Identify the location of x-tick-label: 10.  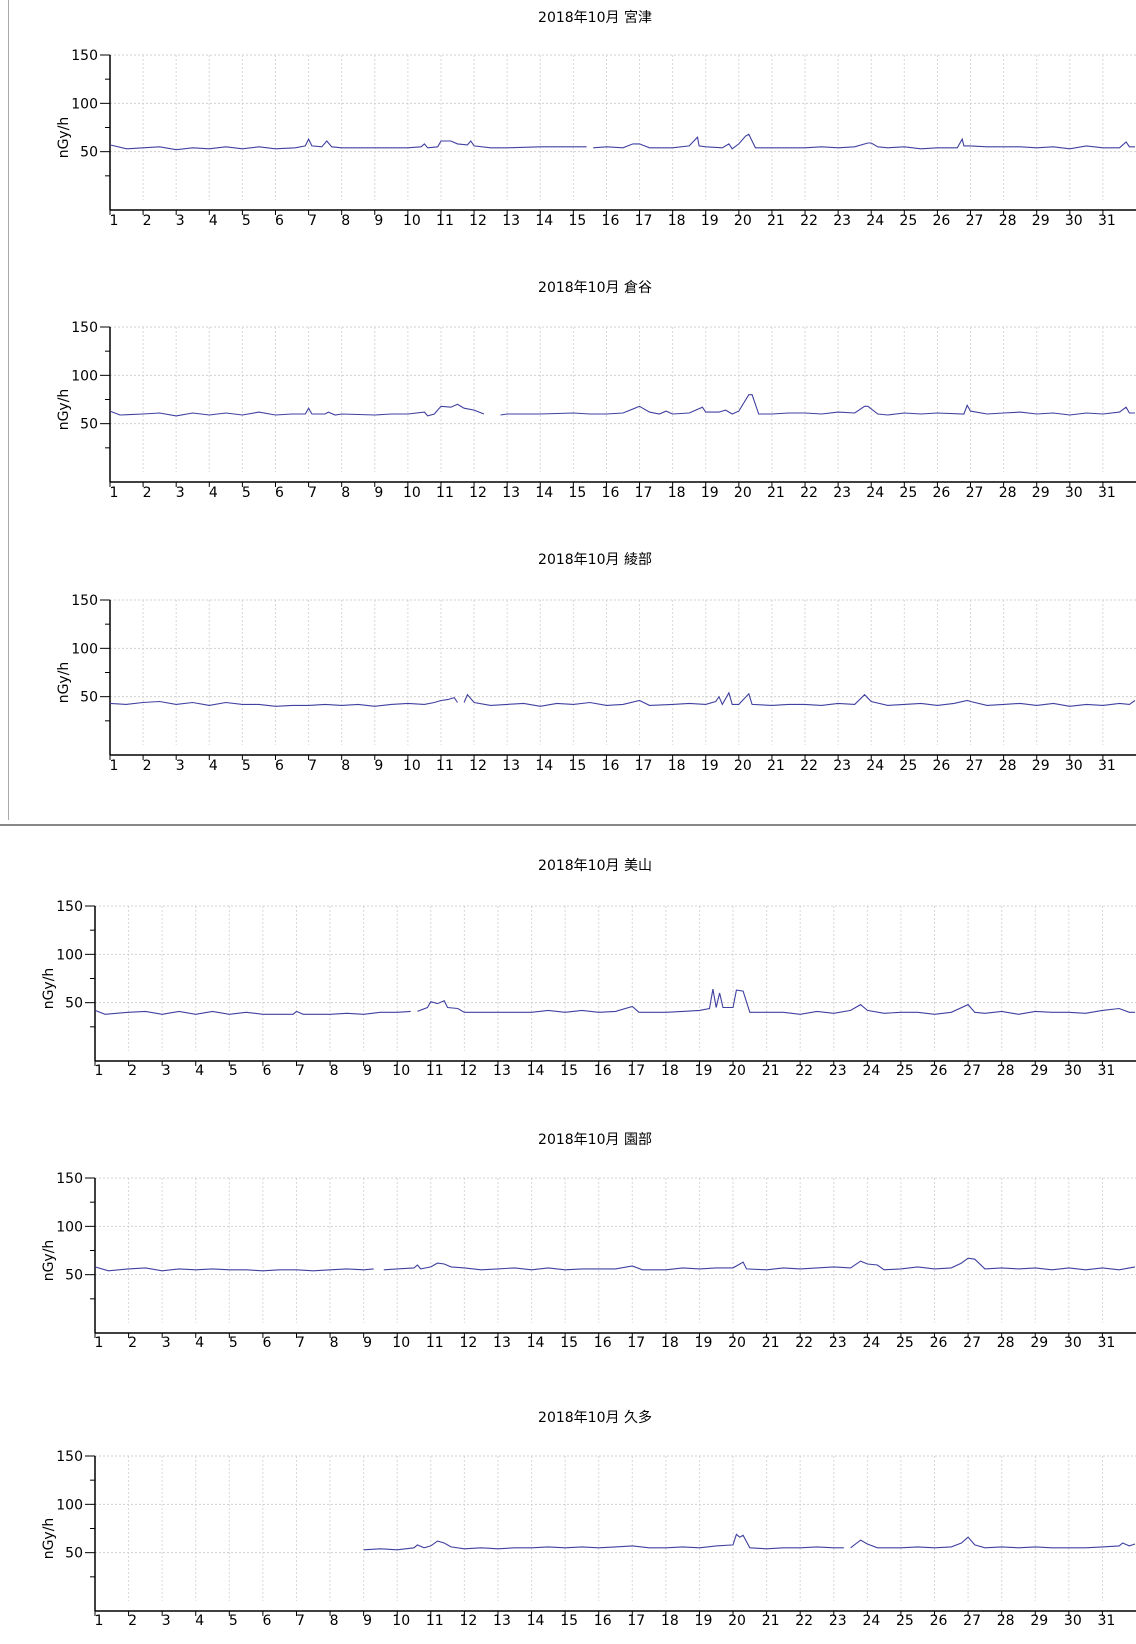
(401, 1621).